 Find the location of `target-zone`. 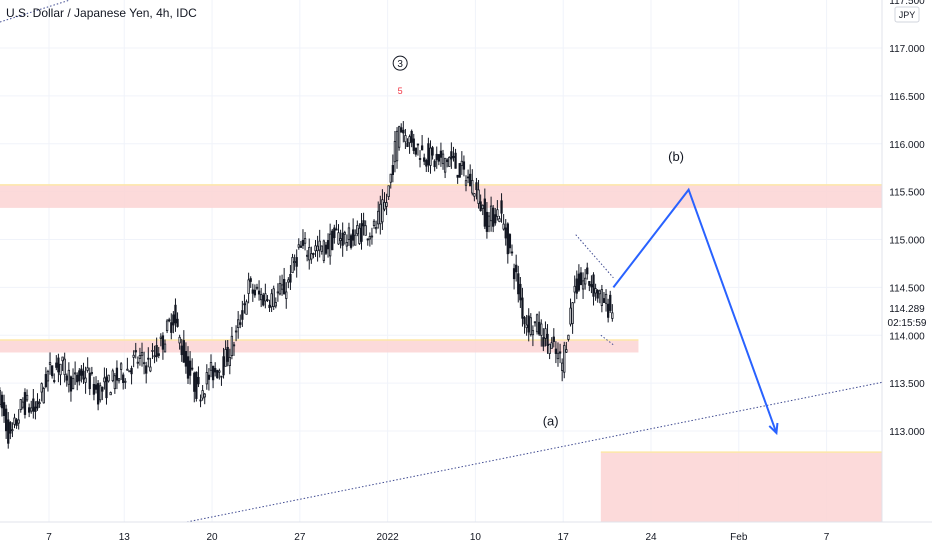

target-zone is located at coordinates (741, 487).